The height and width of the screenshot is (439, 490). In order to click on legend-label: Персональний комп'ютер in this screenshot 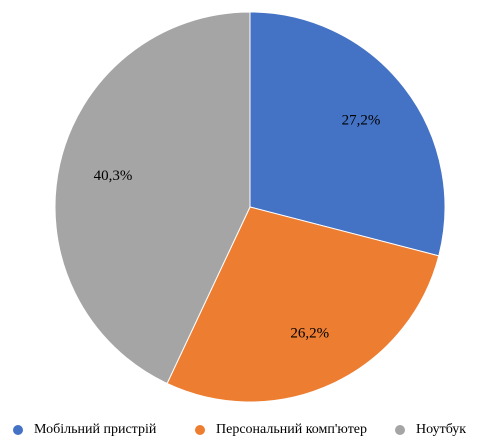, I will do `click(291, 429)`.